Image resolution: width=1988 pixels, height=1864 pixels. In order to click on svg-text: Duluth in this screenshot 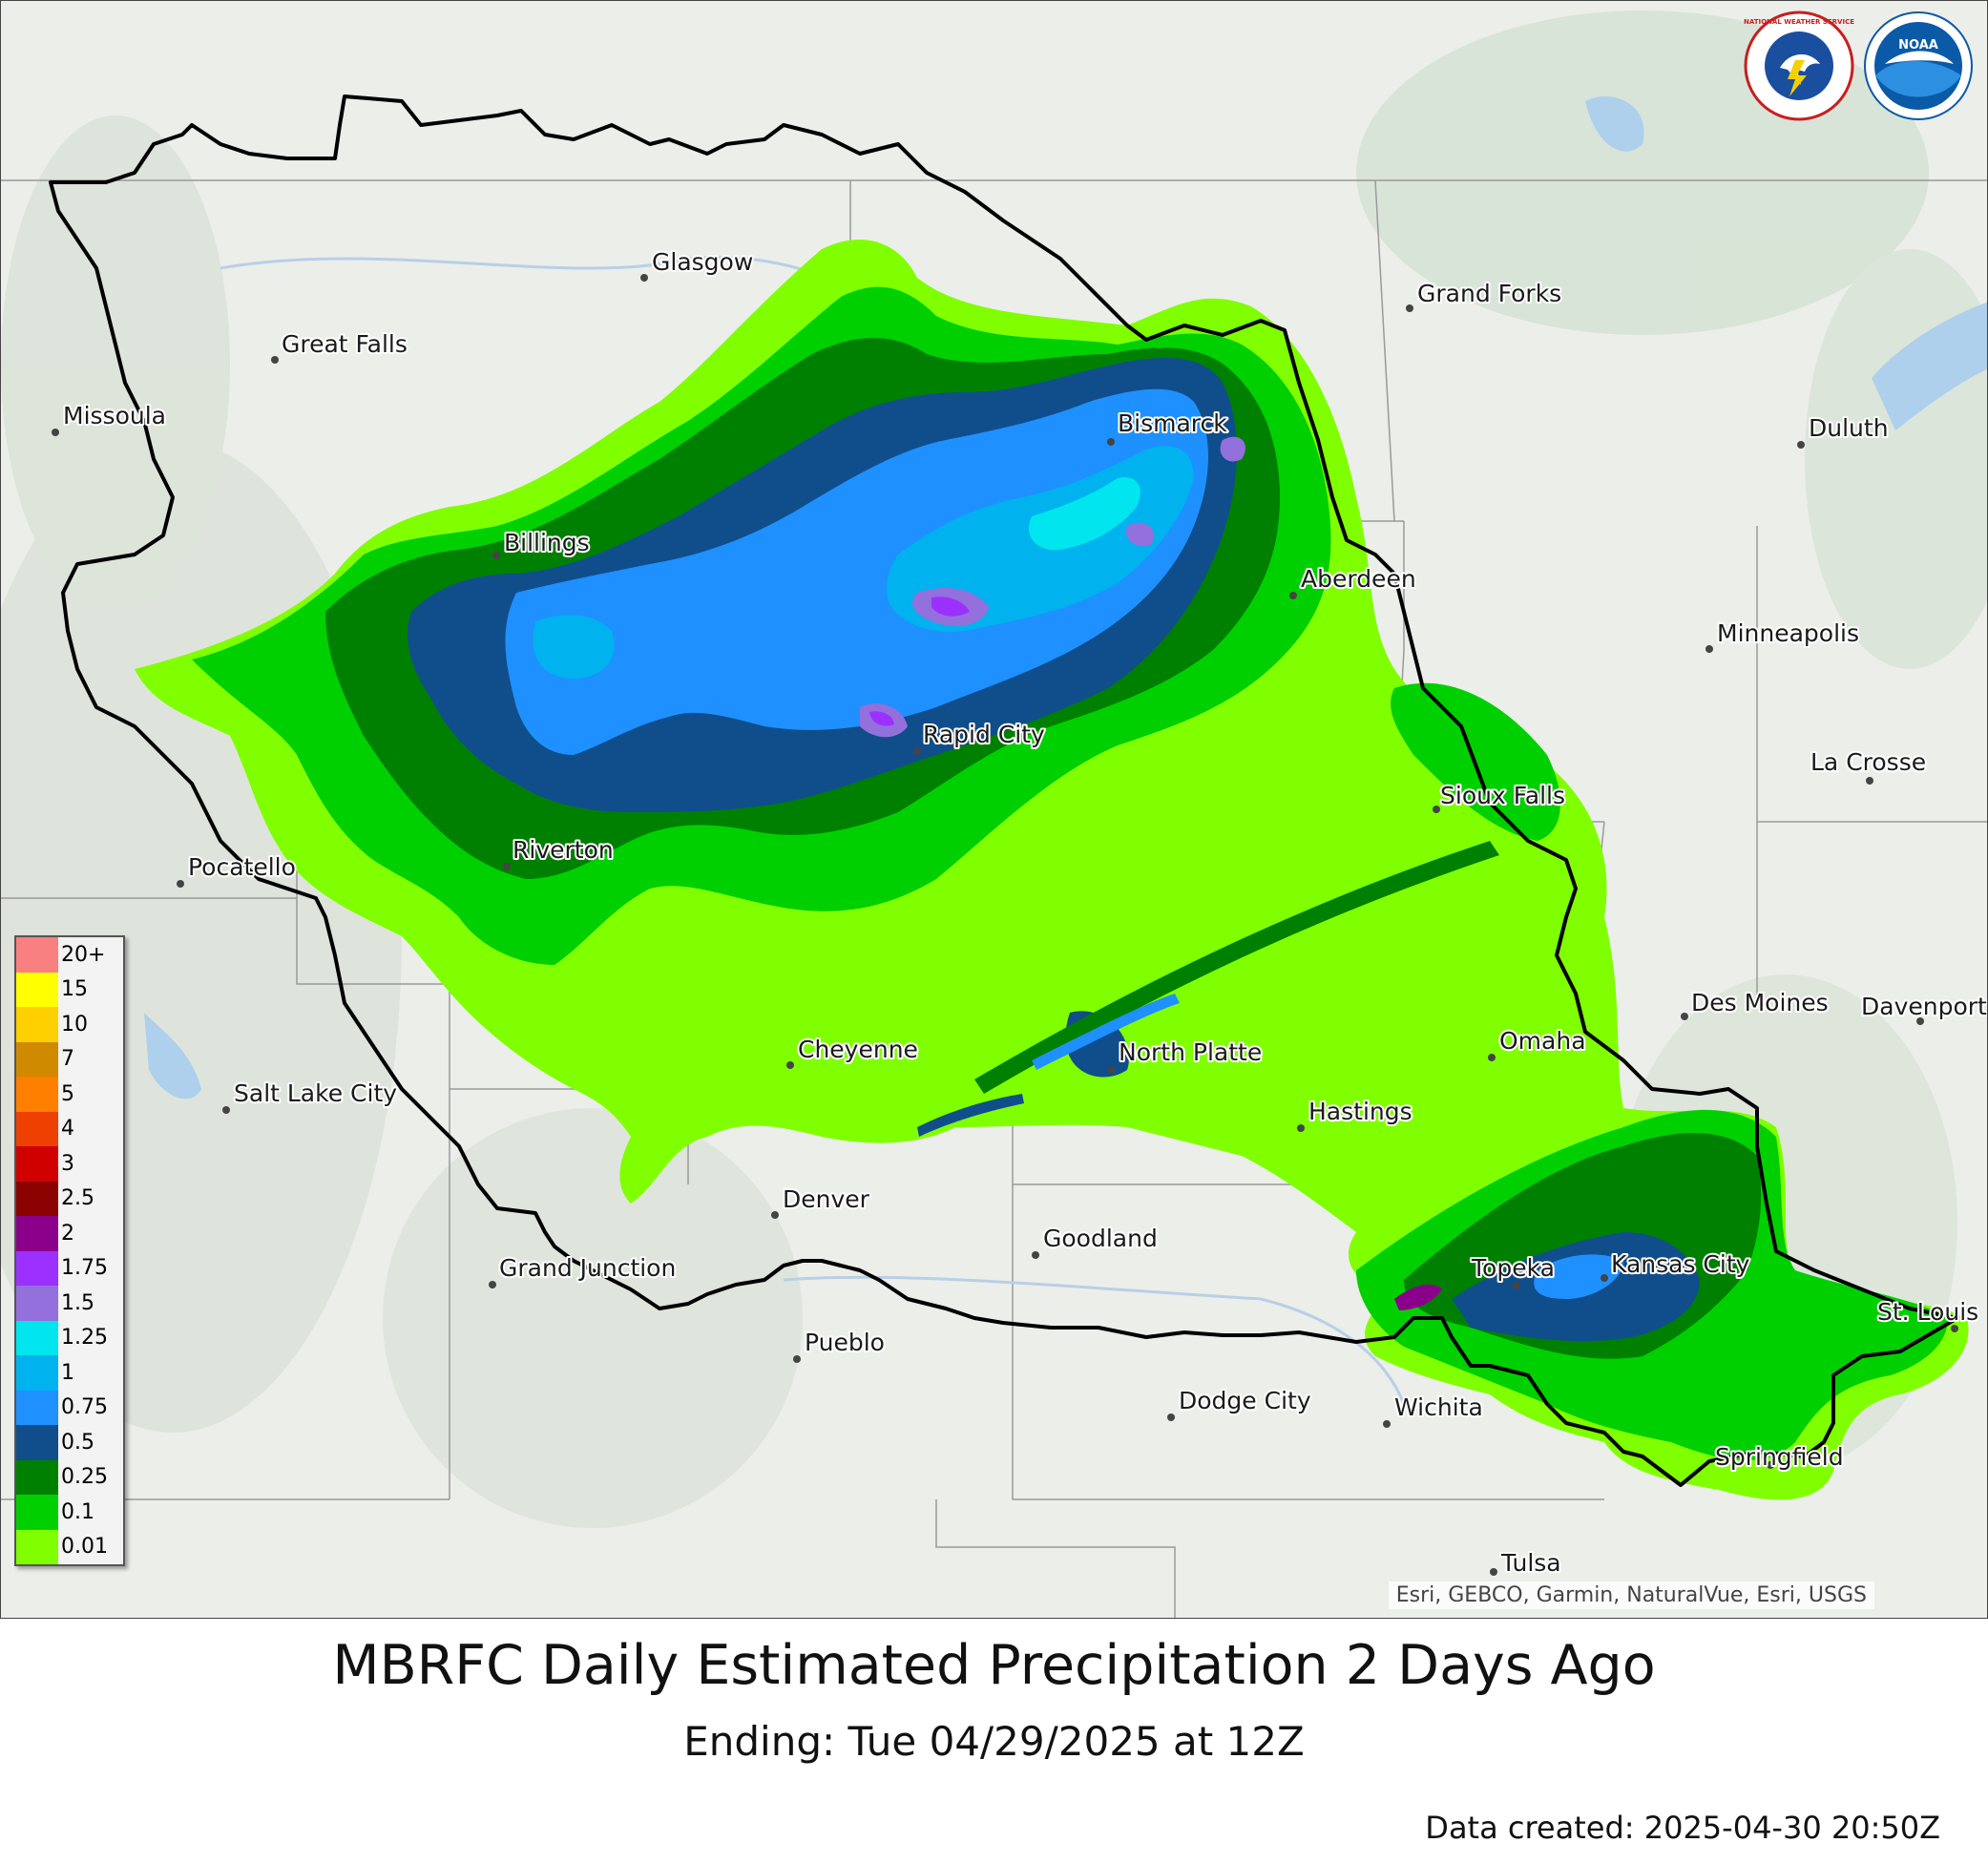, I will do `click(1849, 428)`.